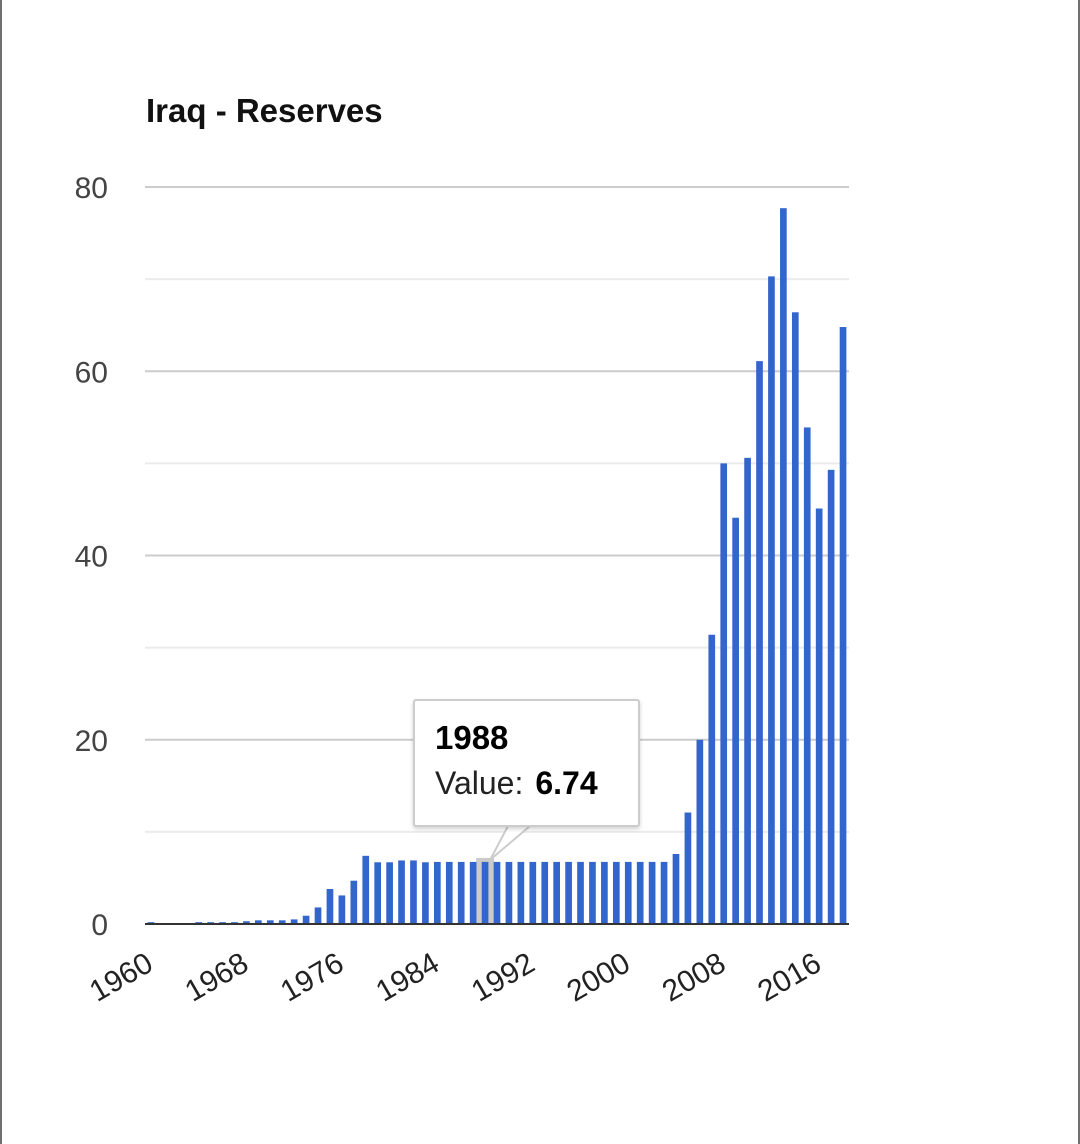 The width and height of the screenshot is (1080, 1144). What do you see at coordinates (533, 892) in the screenshot?
I see `bar-1992` at bounding box center [533, 892].